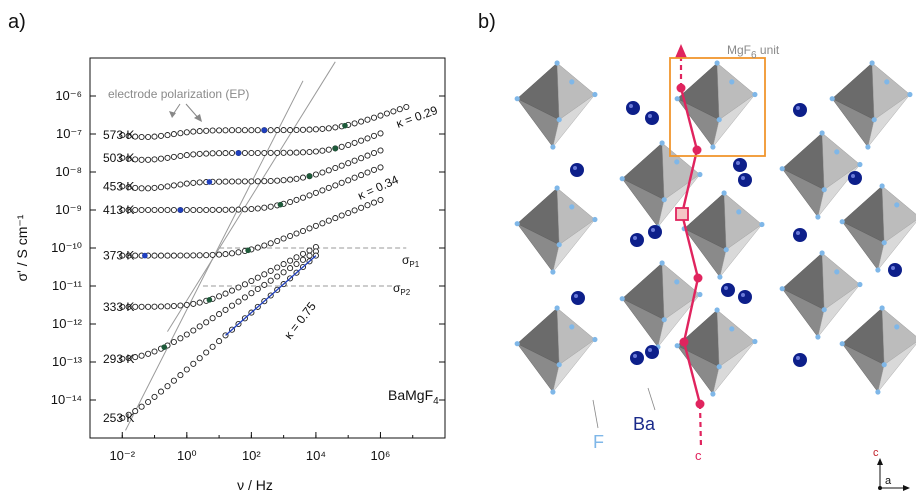 Image resolution: width=916 pixels, height=495 pixels. Describe the element at coordinates (68, 171) in the screenshot. I see `y-tick-label: 10⁻⁸` at that location.